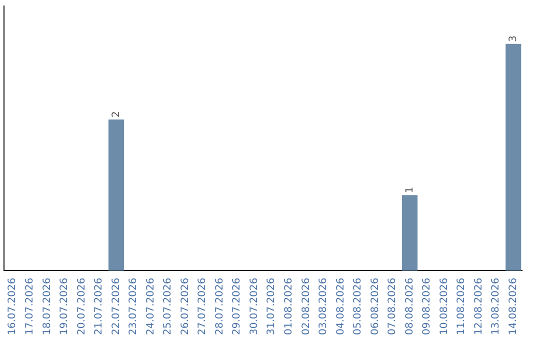 This screenshot has height=340, width=540. I want to click on x-tick-label: 06.08.2026, so click(375, 307).